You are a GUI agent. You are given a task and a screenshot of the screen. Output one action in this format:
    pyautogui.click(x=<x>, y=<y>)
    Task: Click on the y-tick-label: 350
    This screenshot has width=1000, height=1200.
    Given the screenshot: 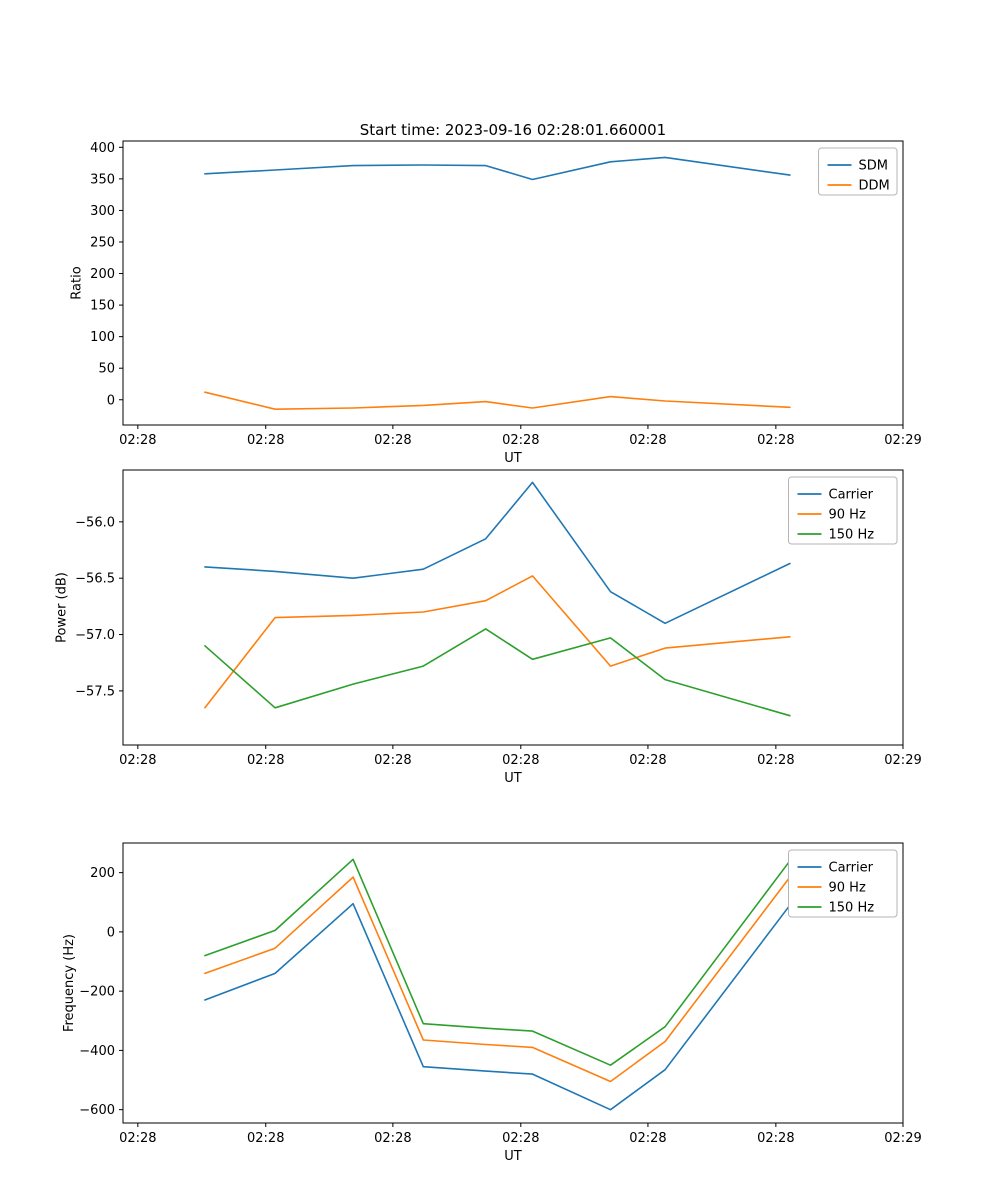 What is the action you would take?
    pyautogui.click(x=102, y=179)
    